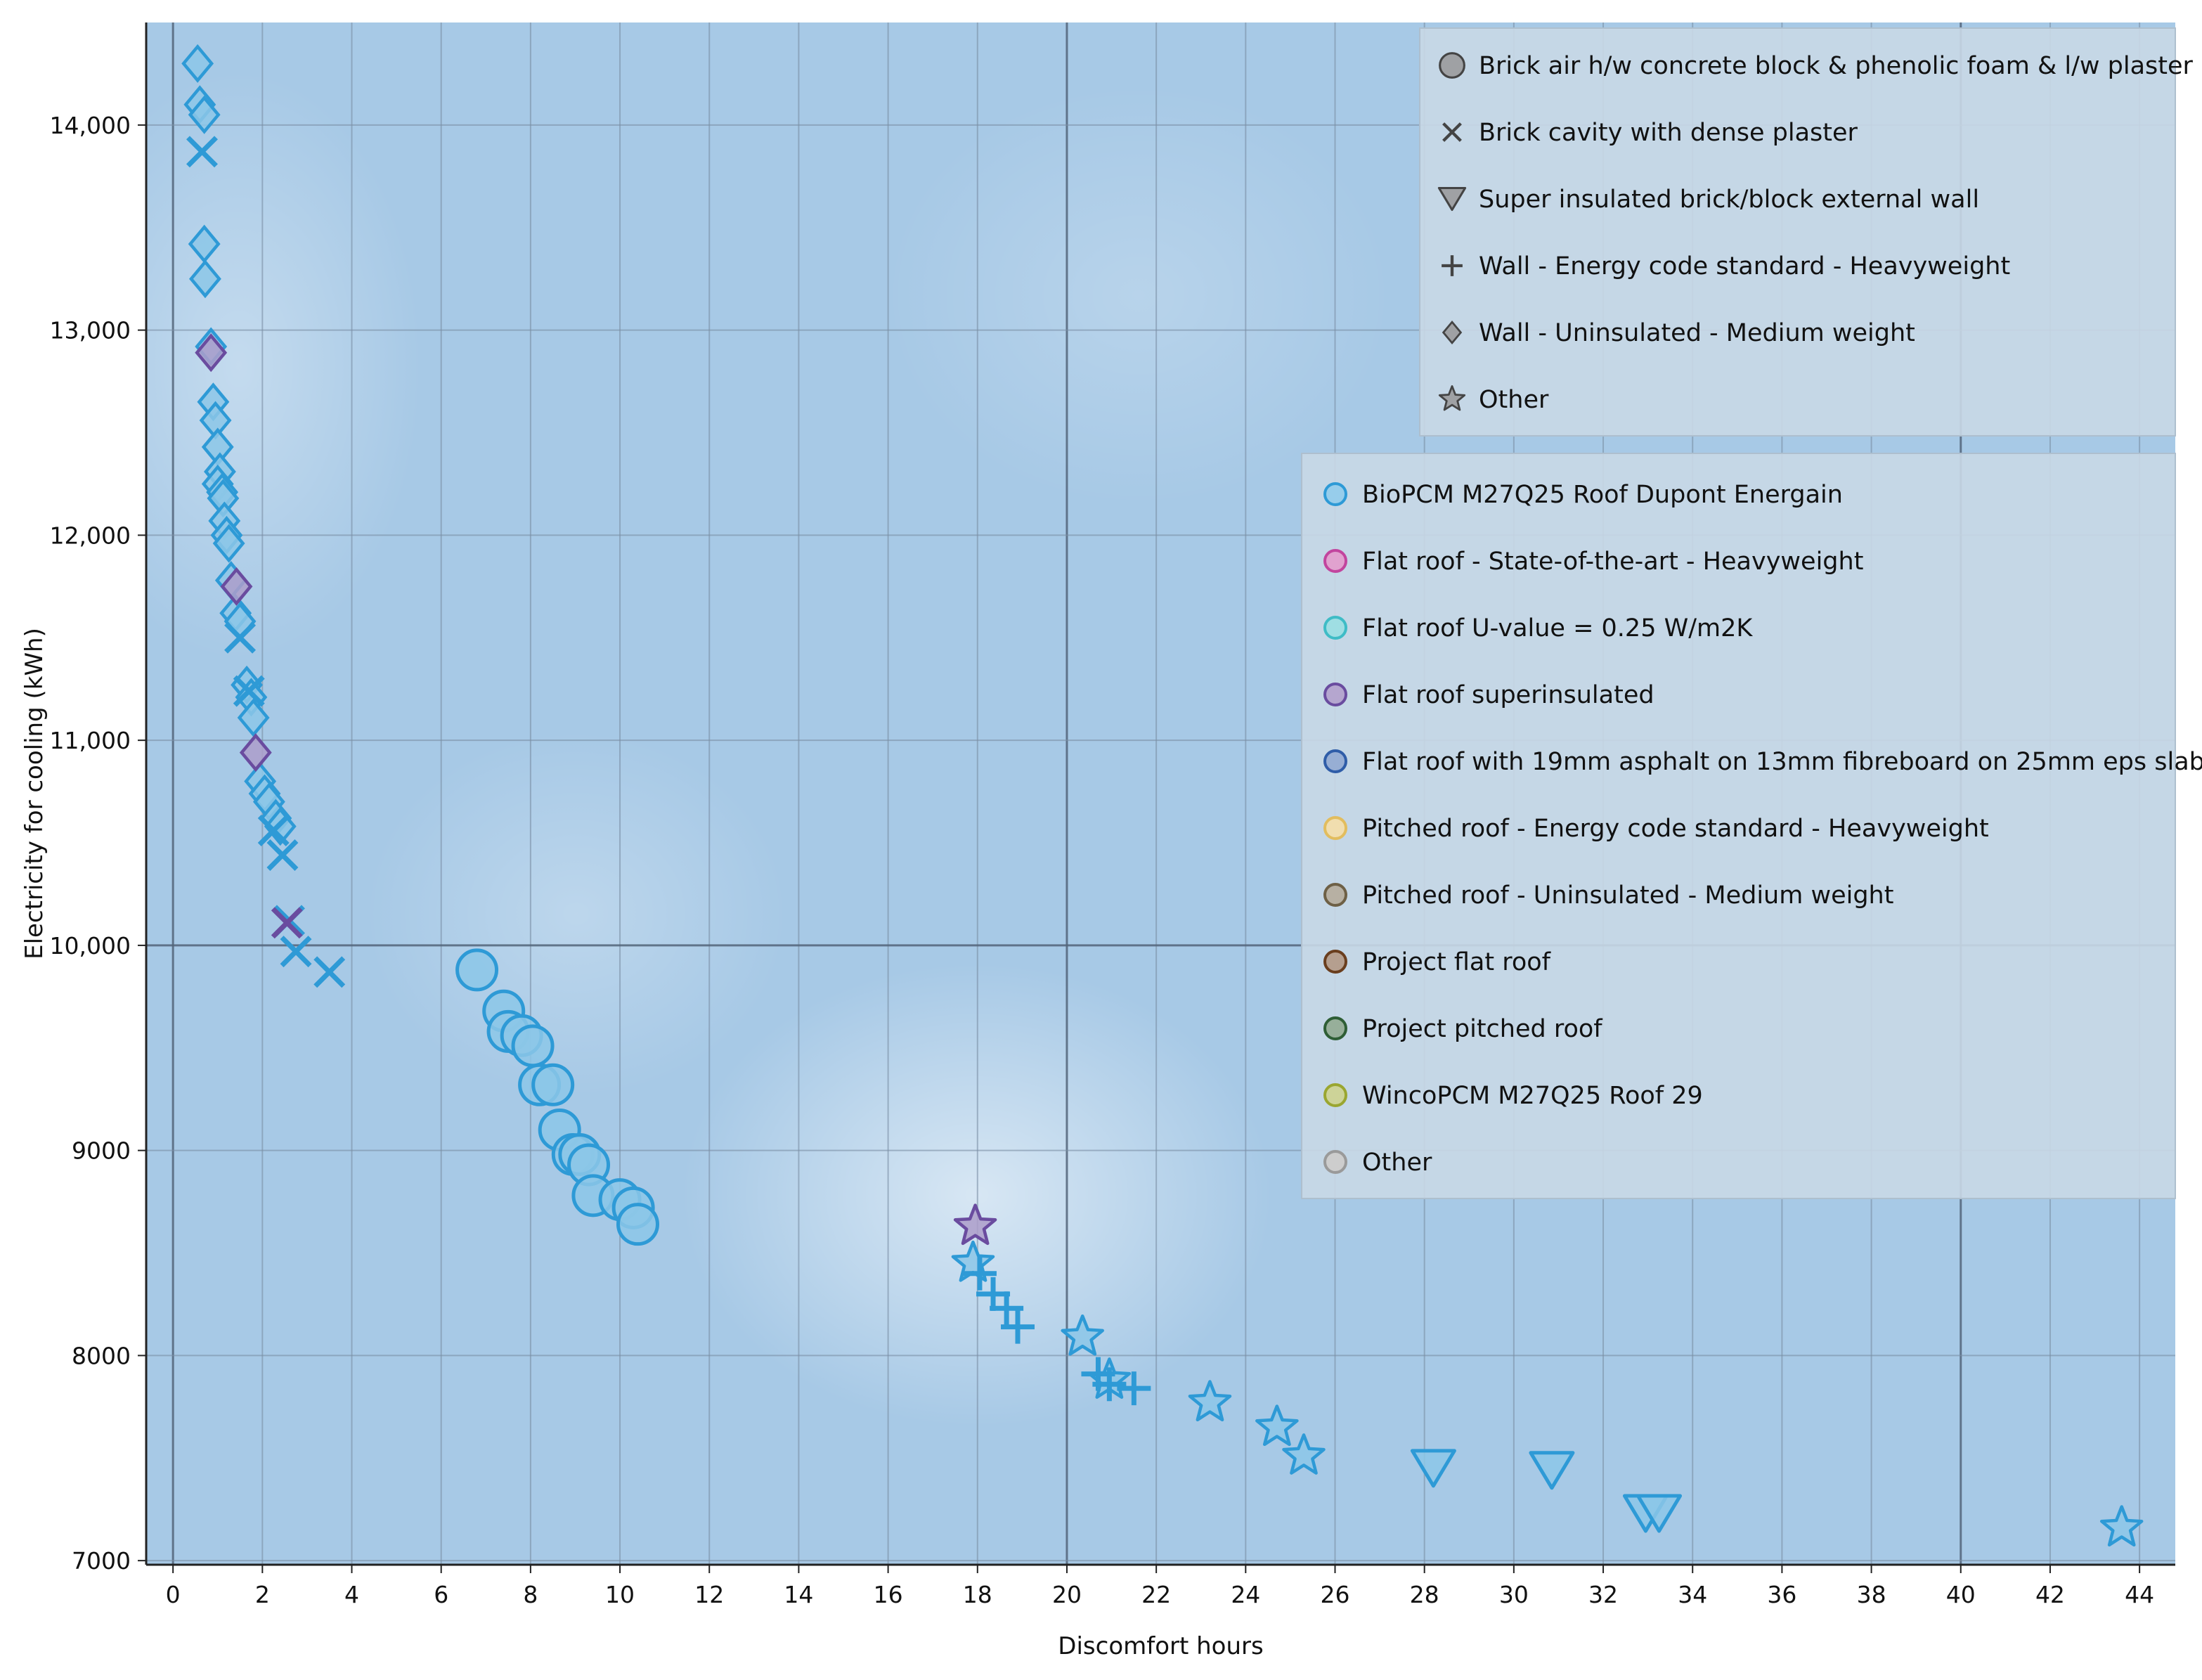  I want to click on x-tick-label: 28, so click(1424, 1594).